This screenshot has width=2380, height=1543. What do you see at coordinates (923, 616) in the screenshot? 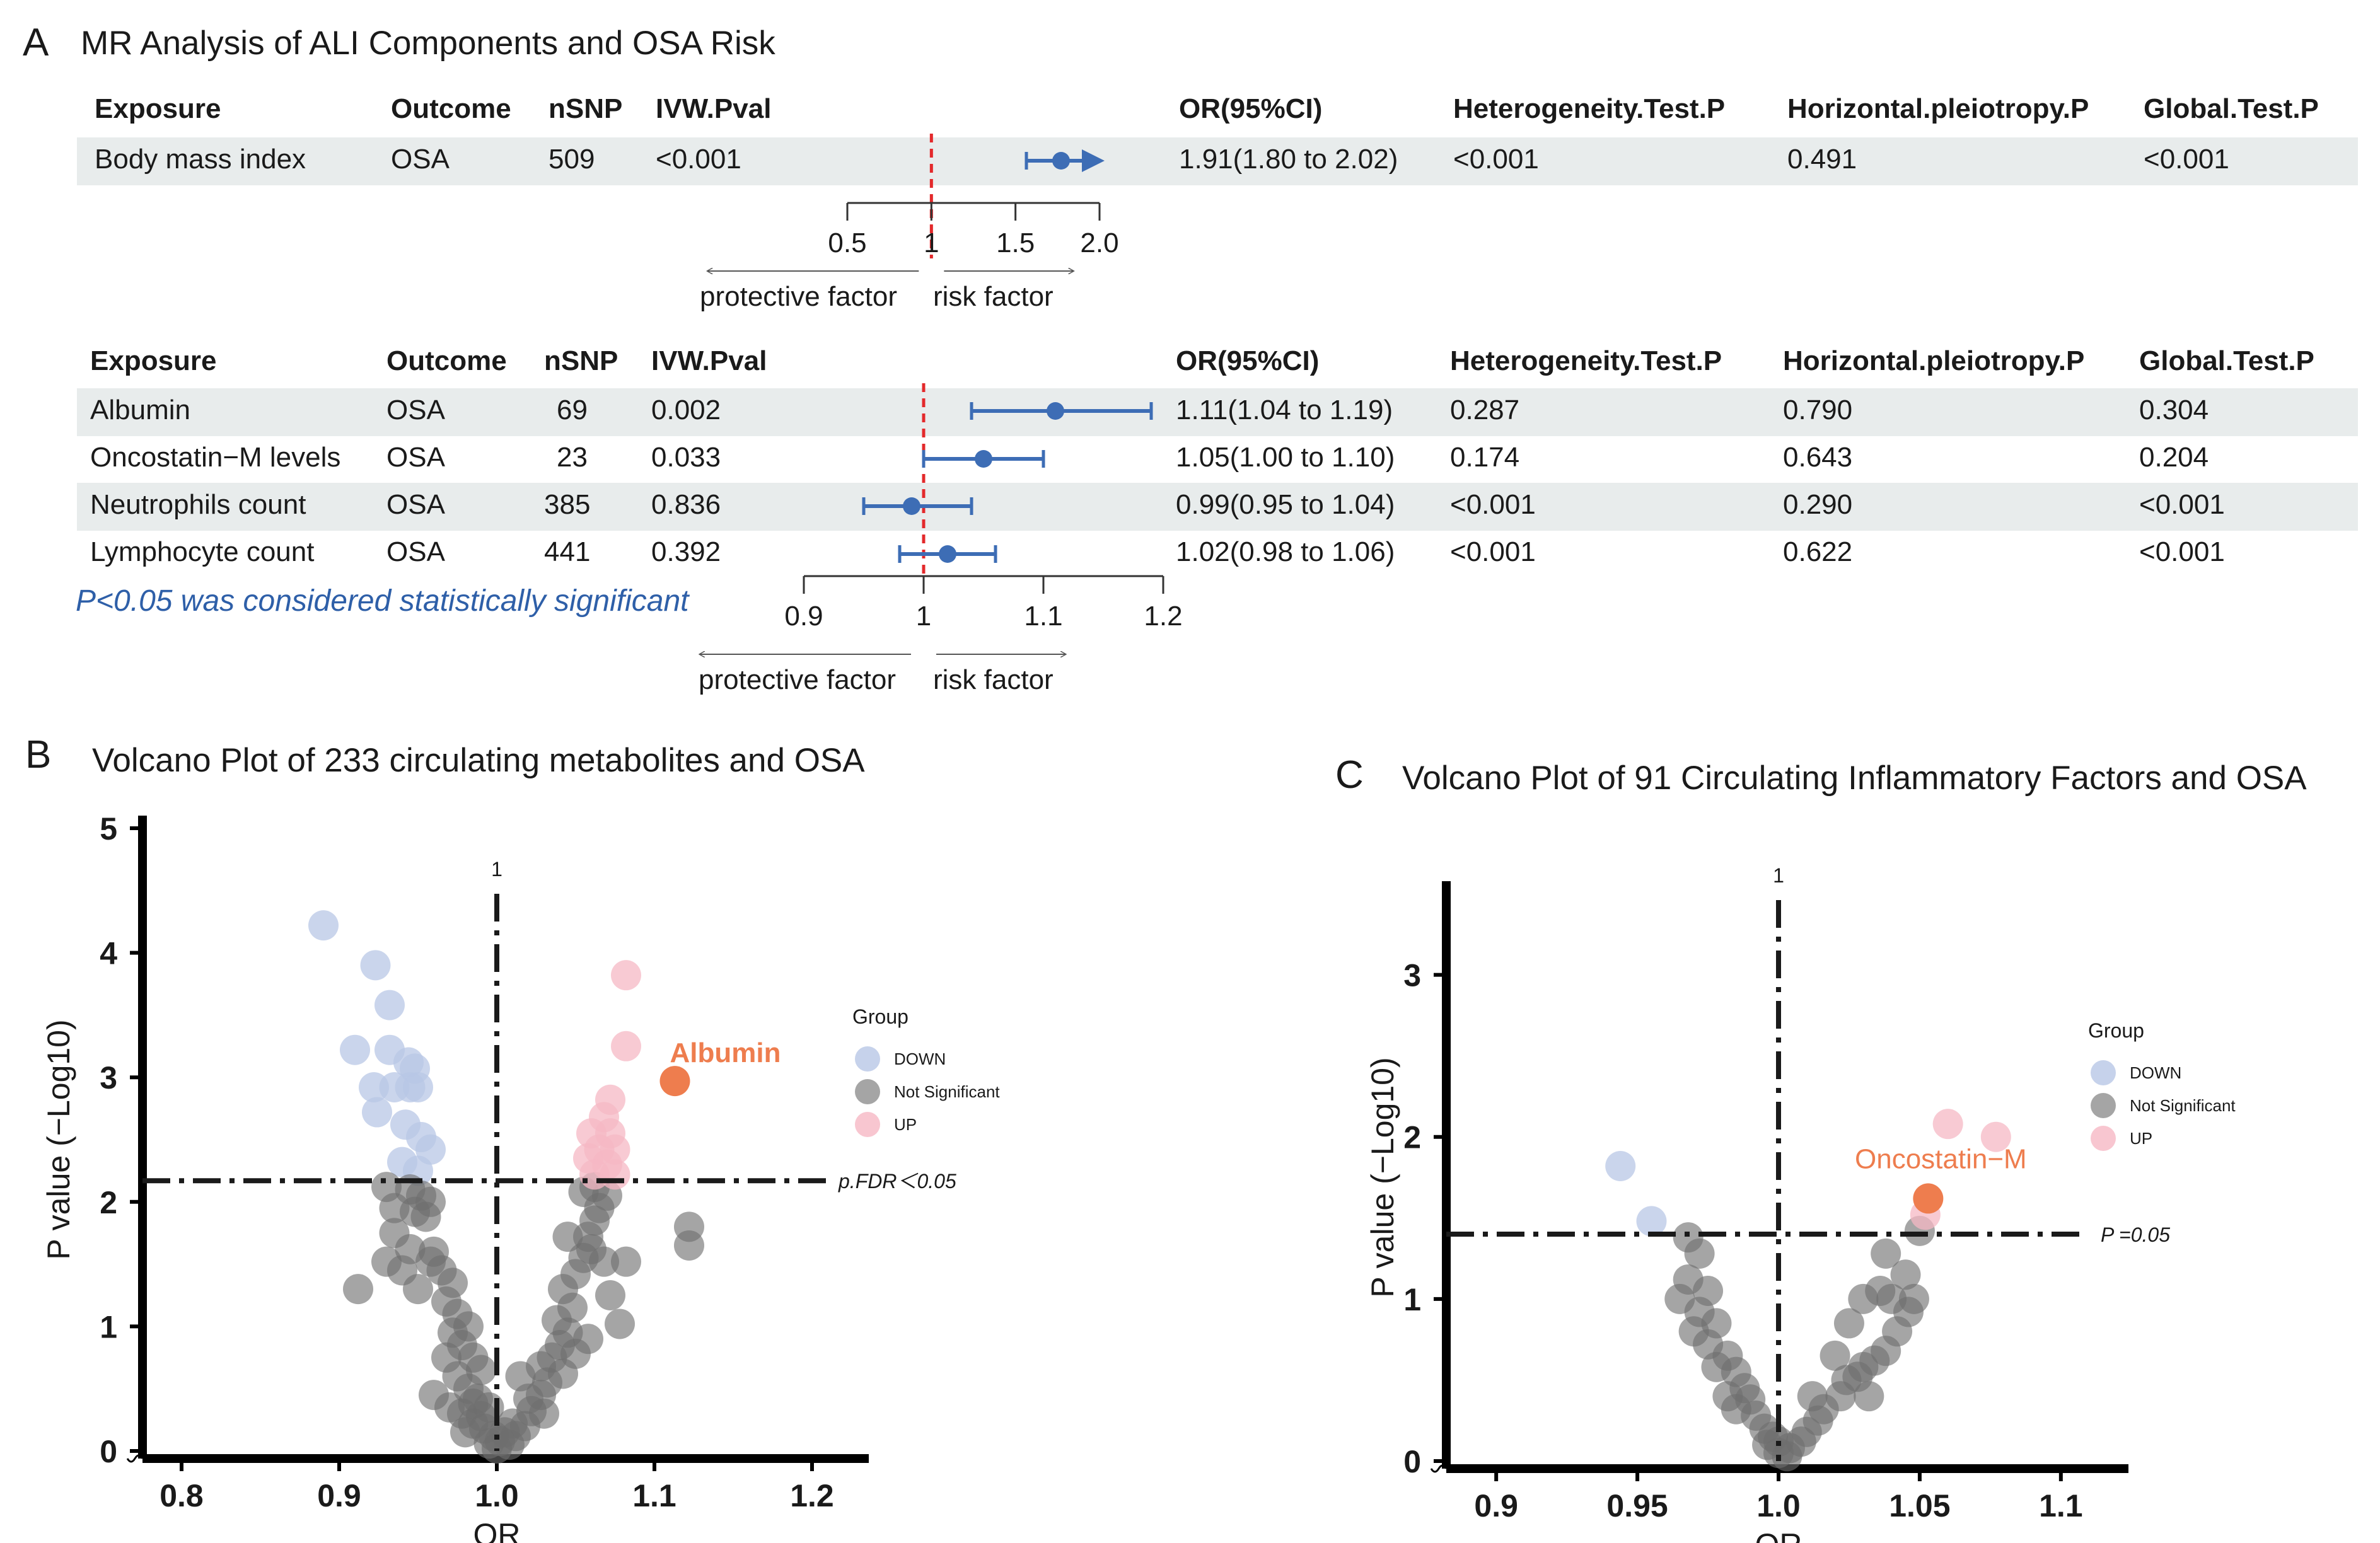
I see `ali-tick-label: 1` at bounding box center [923, 616].